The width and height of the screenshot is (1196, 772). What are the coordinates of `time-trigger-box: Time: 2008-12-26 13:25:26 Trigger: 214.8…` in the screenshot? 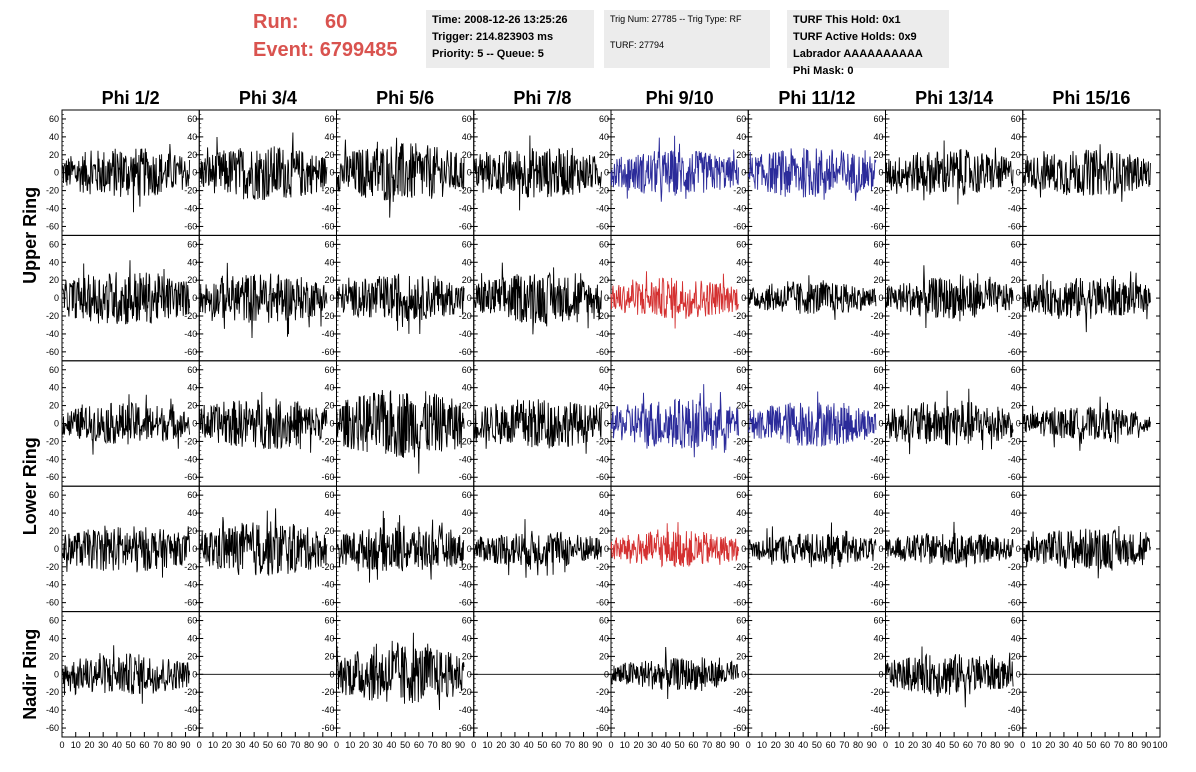 It's located at (510, 39).